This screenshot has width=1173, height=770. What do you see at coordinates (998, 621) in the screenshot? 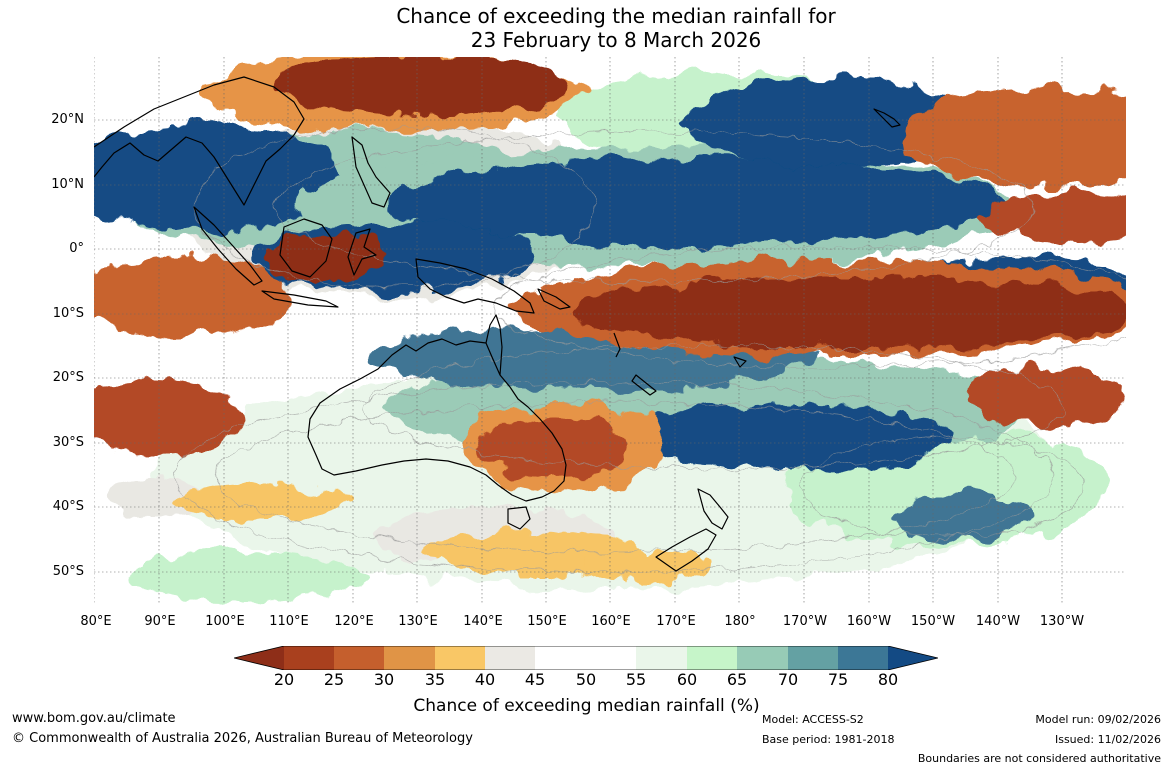
I see `lon-label-140w: 140°W` at bounding box center [998, 621].